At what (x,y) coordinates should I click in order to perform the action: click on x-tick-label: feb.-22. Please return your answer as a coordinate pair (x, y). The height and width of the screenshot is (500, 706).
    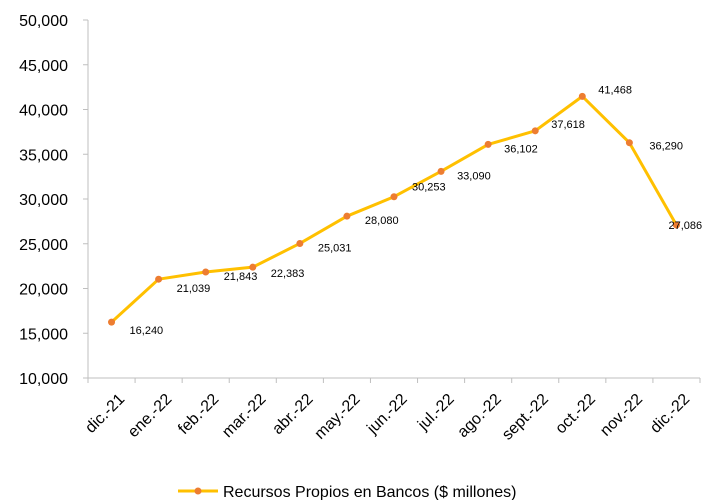
    Looking at the image, I should click on (198, 414).